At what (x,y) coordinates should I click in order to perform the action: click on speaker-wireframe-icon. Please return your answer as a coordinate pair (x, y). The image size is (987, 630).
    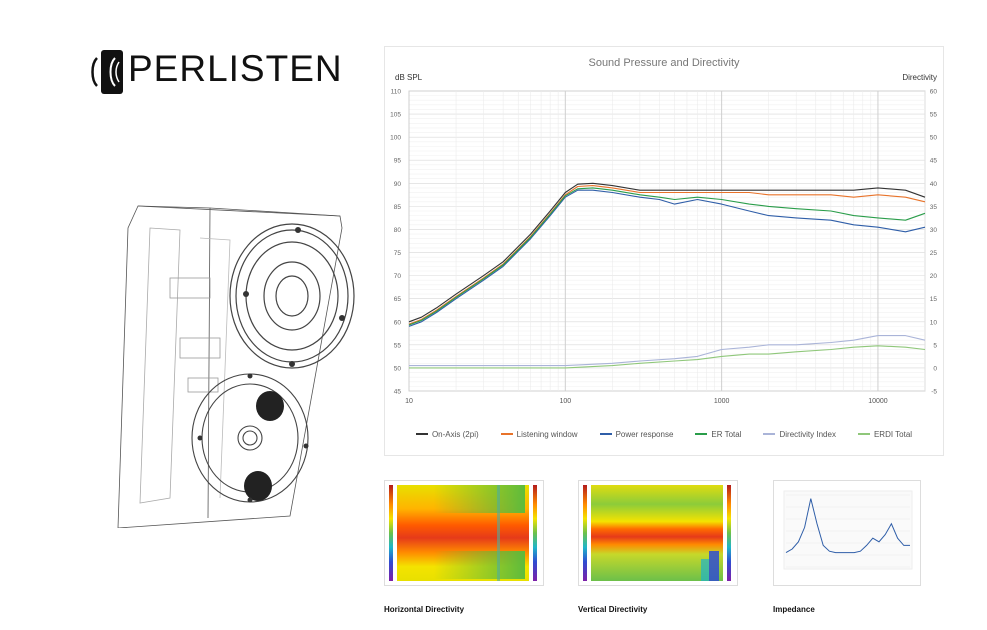
    Looking at the image, I should click on (236, 367).